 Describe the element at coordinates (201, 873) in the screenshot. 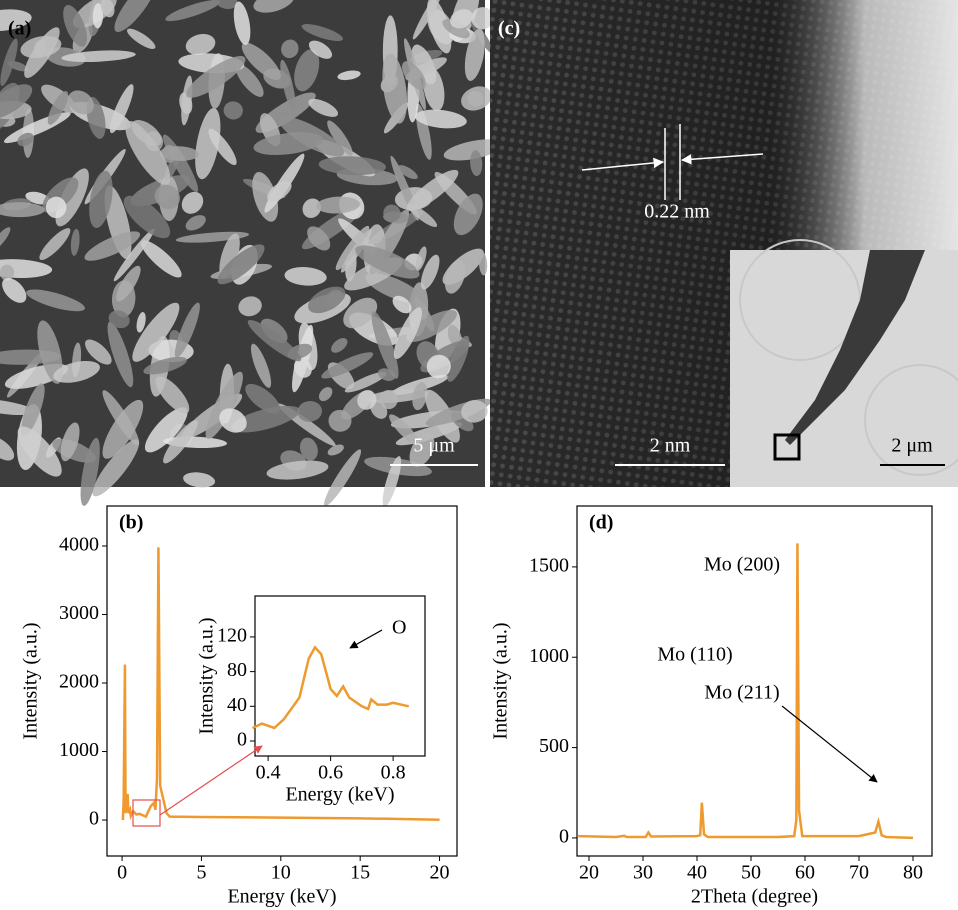

I see `x-tick-label: 5` at that location.